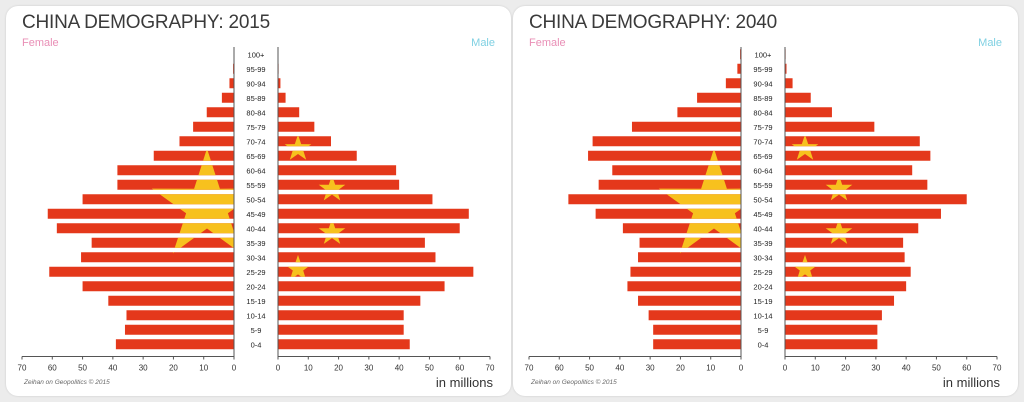  I want to click on age-group-label: 30-34, so click(762, 257).